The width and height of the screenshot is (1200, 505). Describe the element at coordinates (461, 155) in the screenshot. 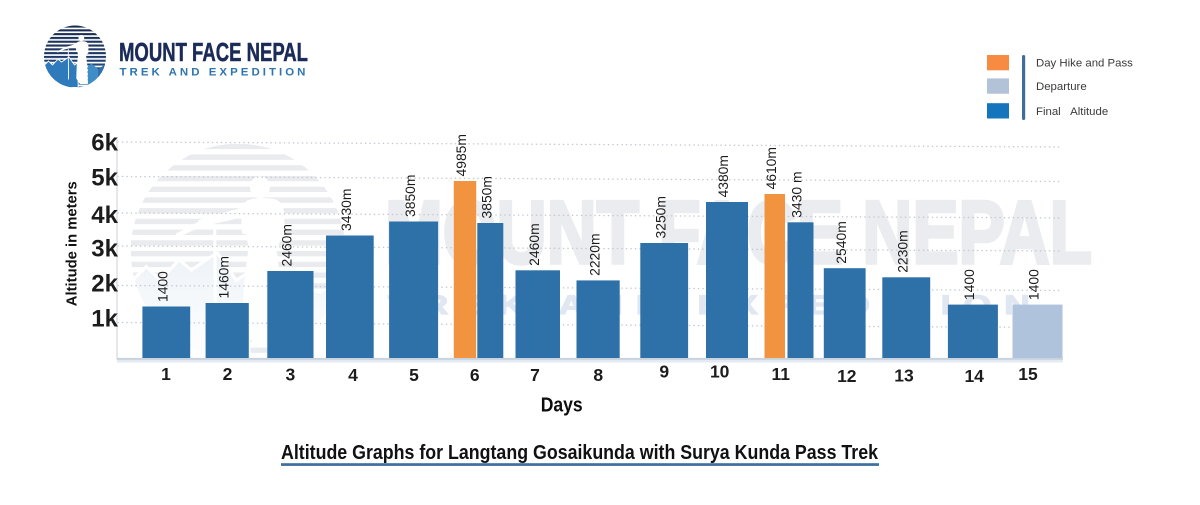

I see `svg-text: 4985m` at that location.